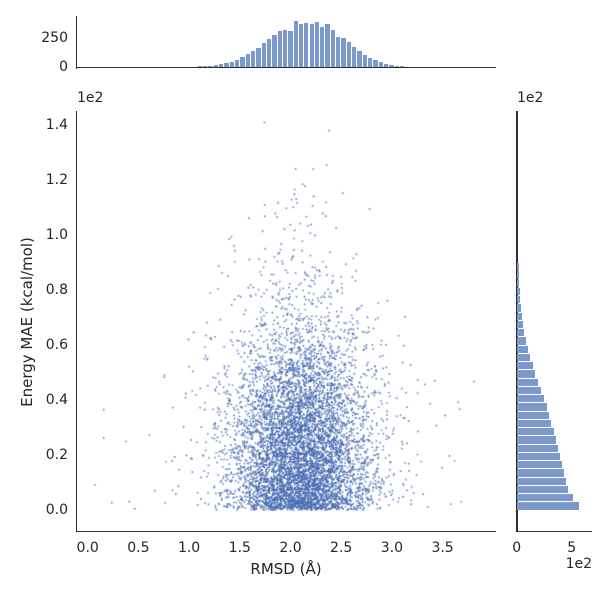 The width and height of the screenshot is (600, 600). What do you see at coordinates (56, 235) in the screenshot?
I see `y-tick-label: 1.0` at bounding box center [56, 235].